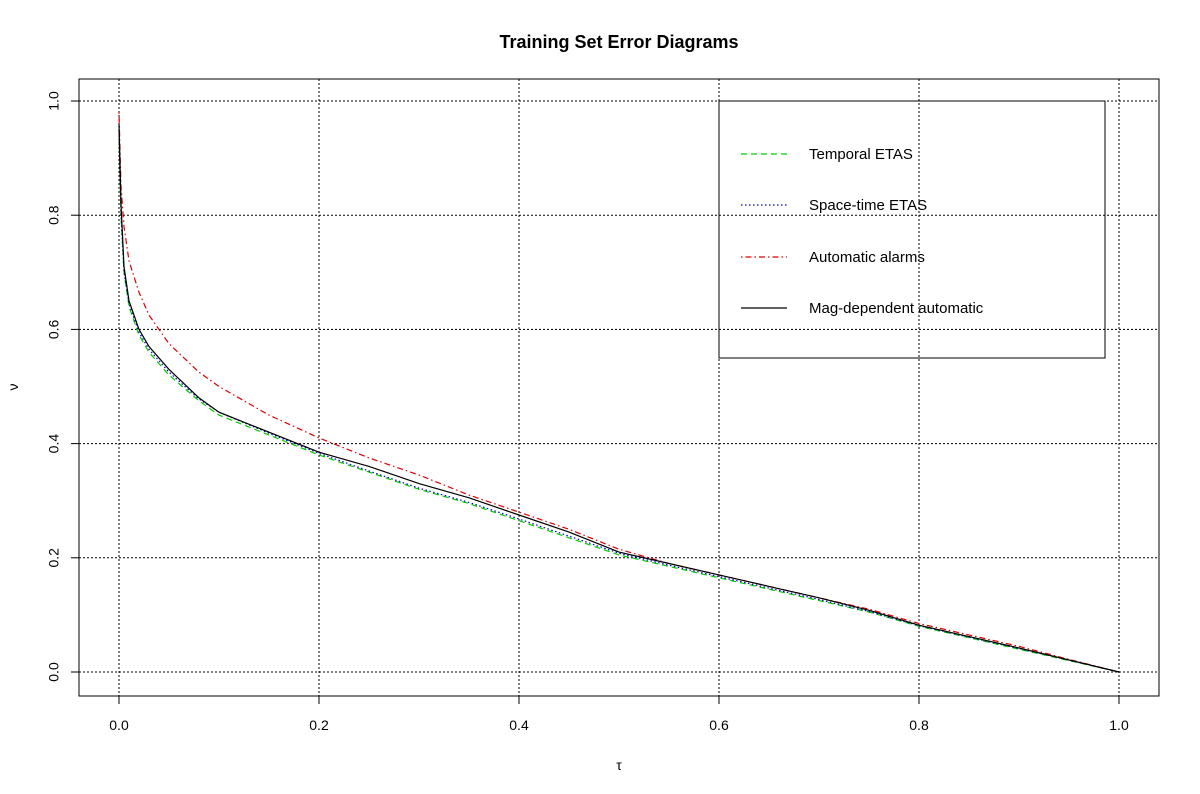  Describe the element at coordinates (13, 387) in the screenshot. I see `y-axis-label: ν` at that location.